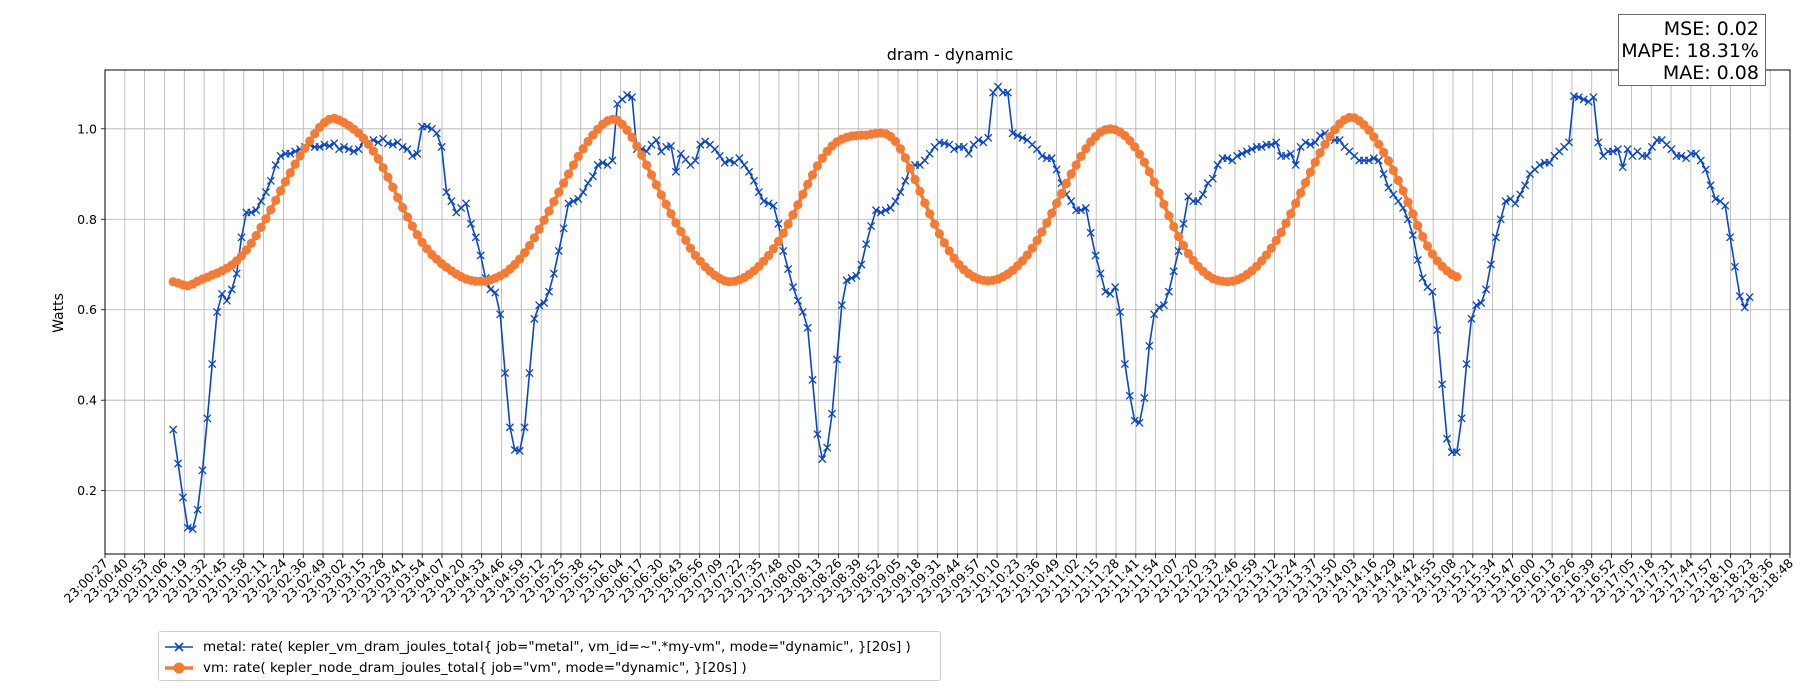 This screenshot has width=1800, height=700. Describe the element at coordinates (179, 668) in the screenshot. I see `circle-marker-icon` at that location.